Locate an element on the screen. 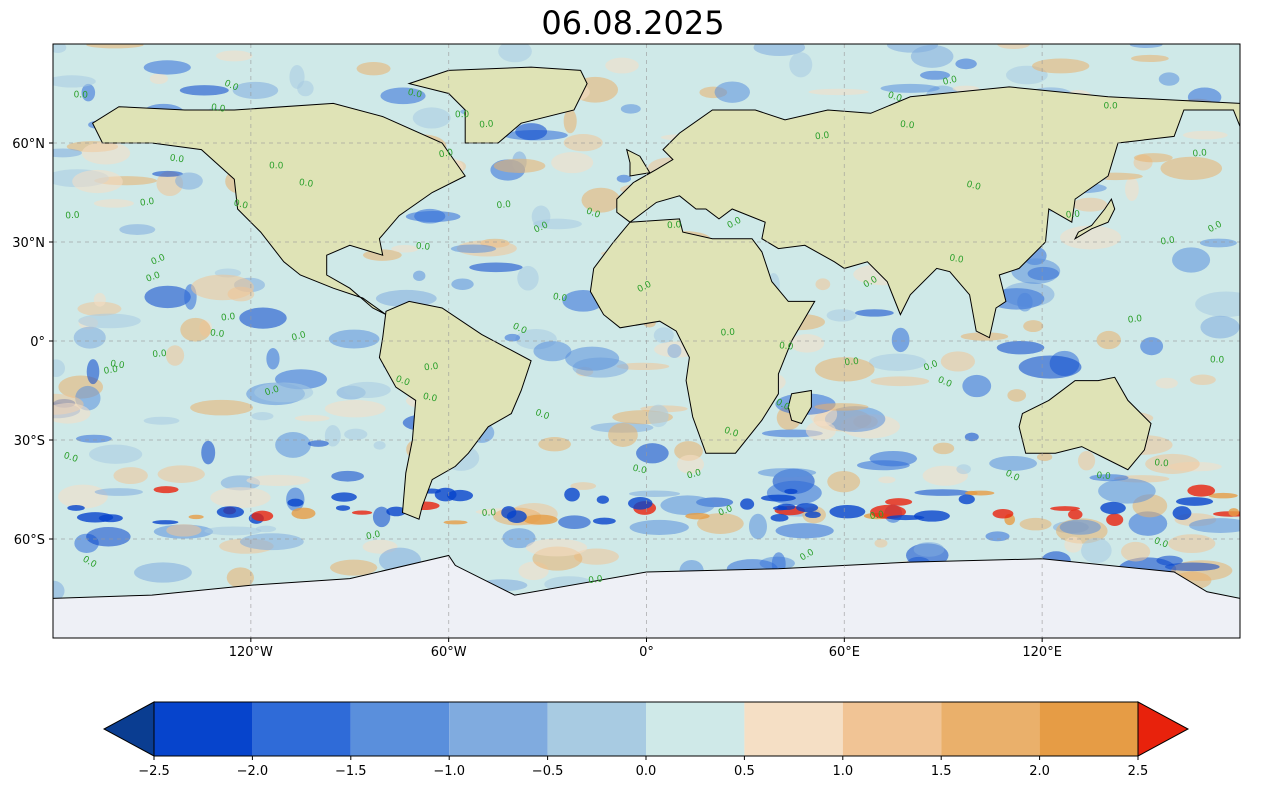 The width and height of the screenshot is (1266, 790). map-title: 06.08.2025 is located at coordinates (633, 23).